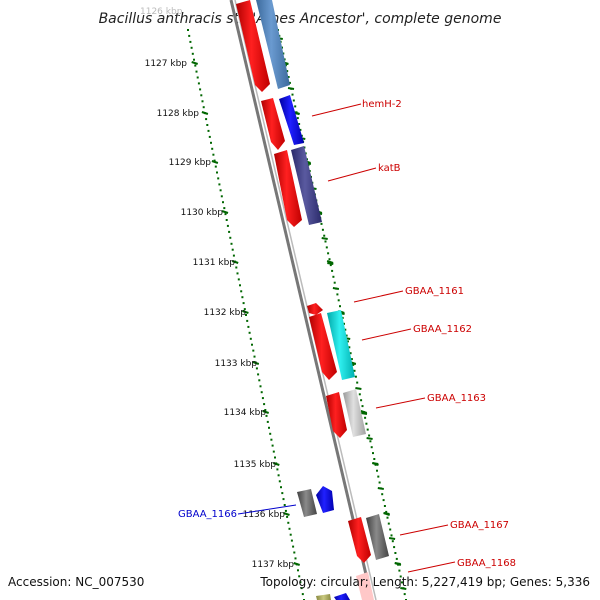 This screenshot has width=600, height=600. Describe the element at coordinates (264, 515) in the screenshot. I see `kbp-label: 1136 kbp` at that location.